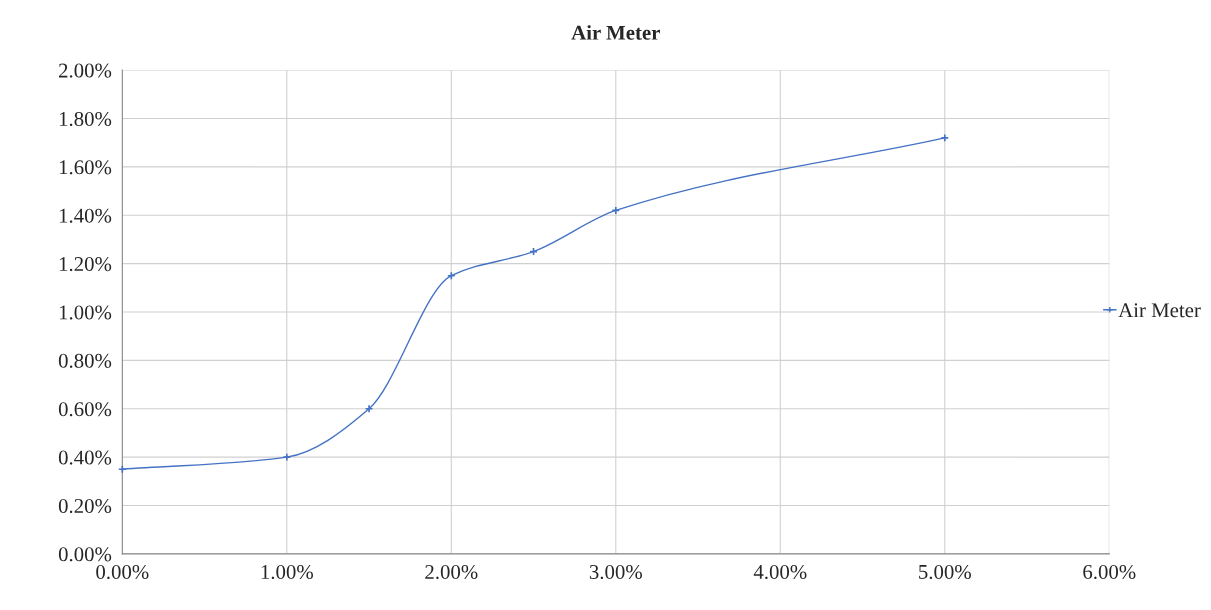  Describe the element at coordinates (85, 167) in the screenshot. I see `y-tick-label: 1.60%` at that location.